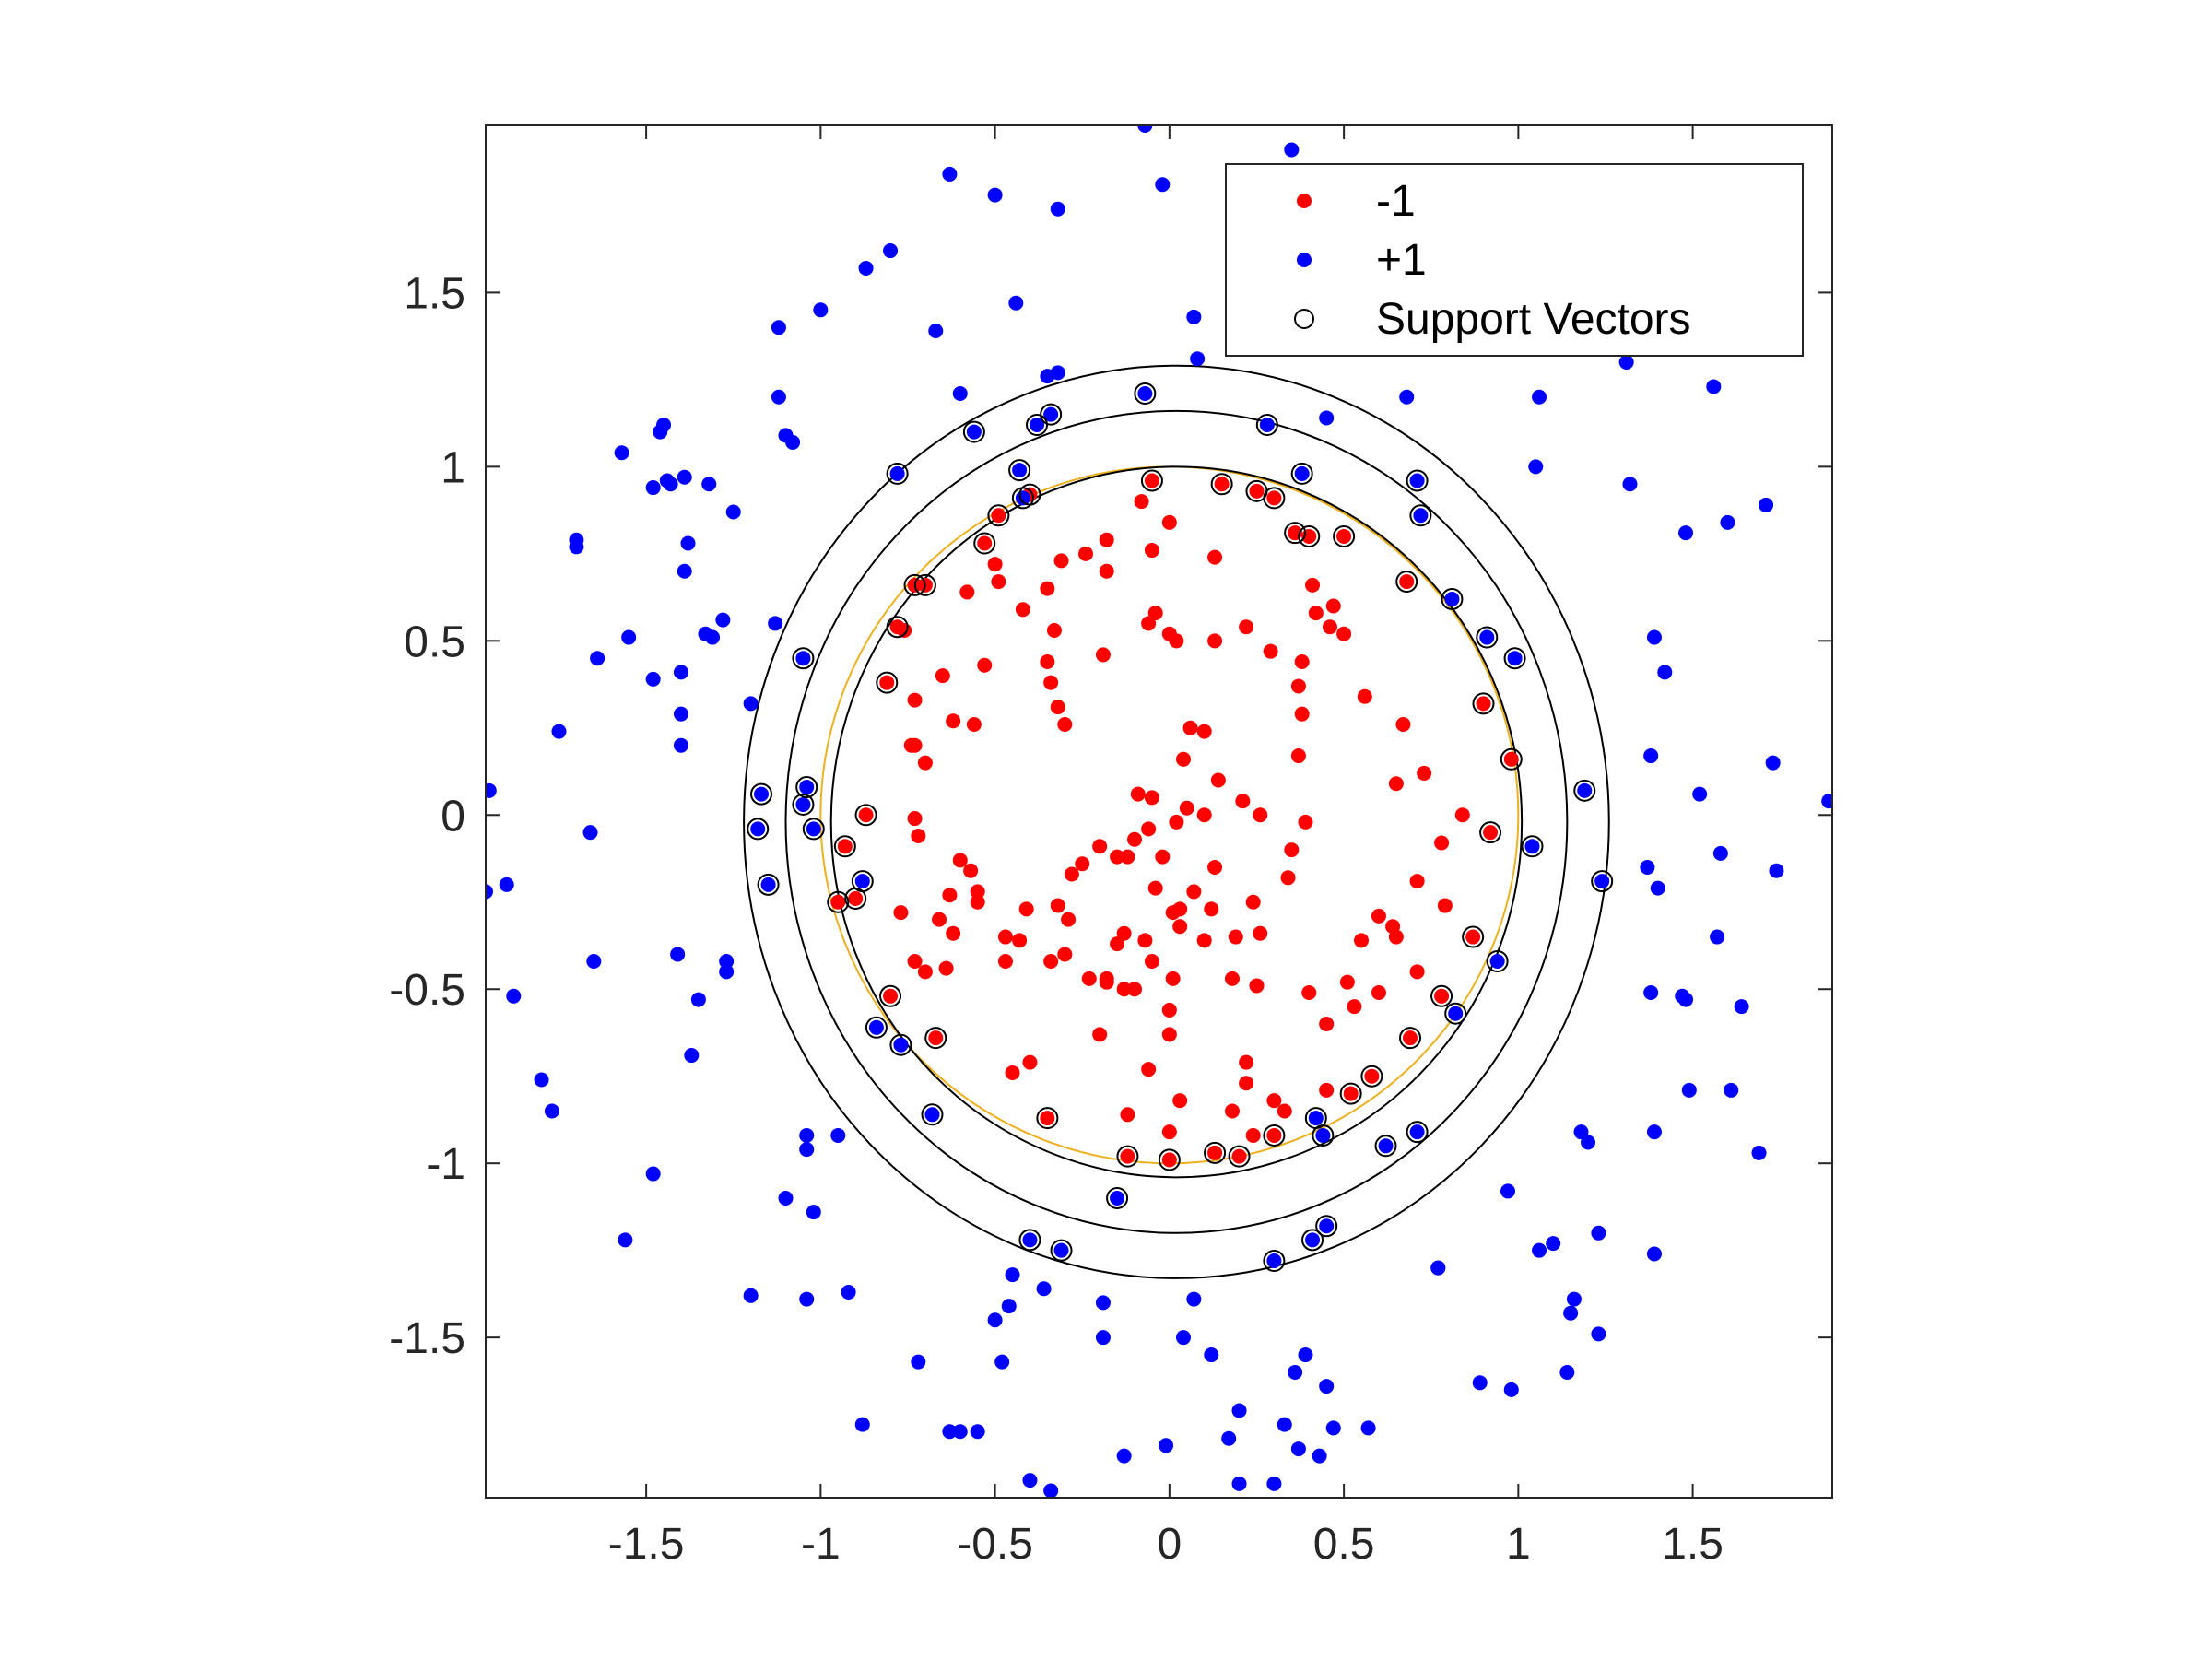  I want to click on legend-marker-pos, so click(1304, 260).